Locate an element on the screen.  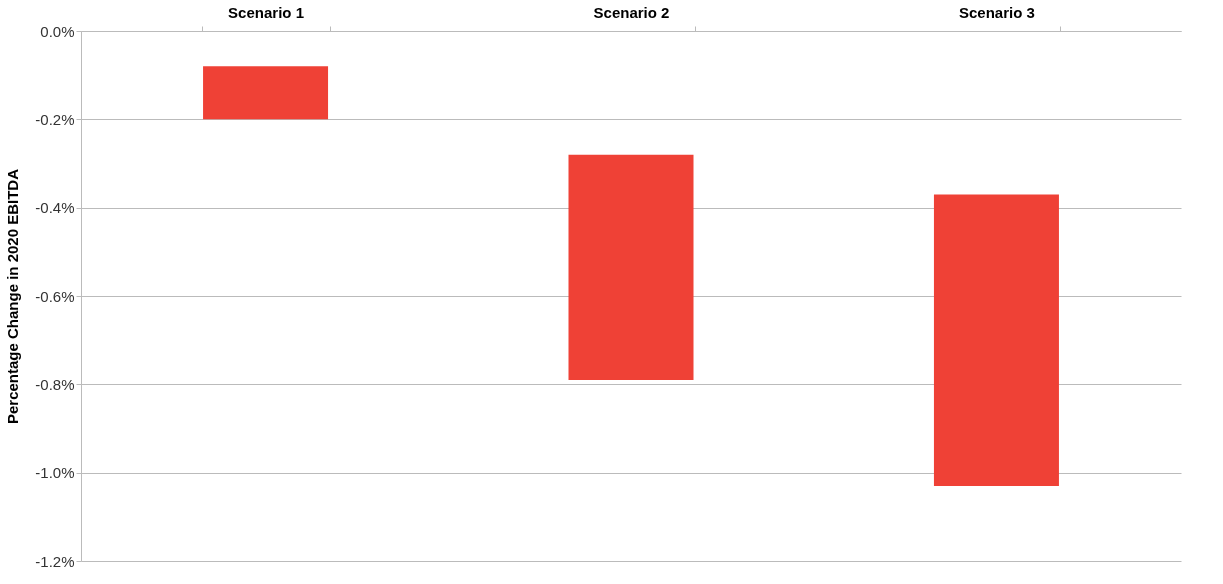
y-tick-label: -0.4% is located at coordinates (55, 208).